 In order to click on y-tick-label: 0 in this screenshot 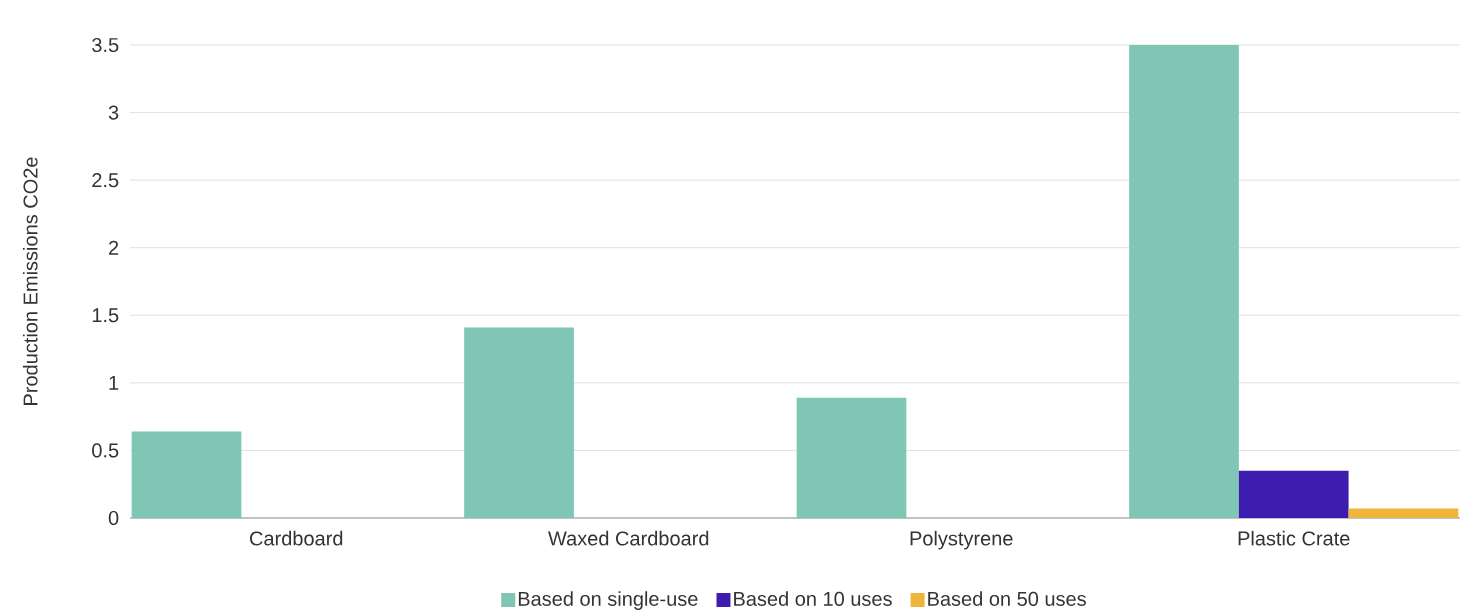, I will do `click(113, 518)`.